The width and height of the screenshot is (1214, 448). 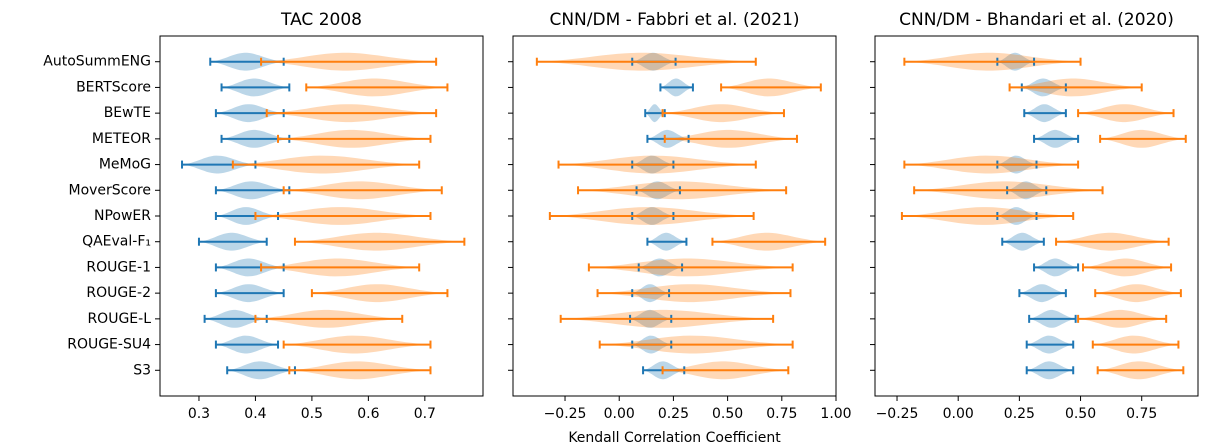 What do you see at coordinates (118, 293) in the screenshot?
I see `y-tick-label: ROUGE-2` at bounding box center [118, 293].